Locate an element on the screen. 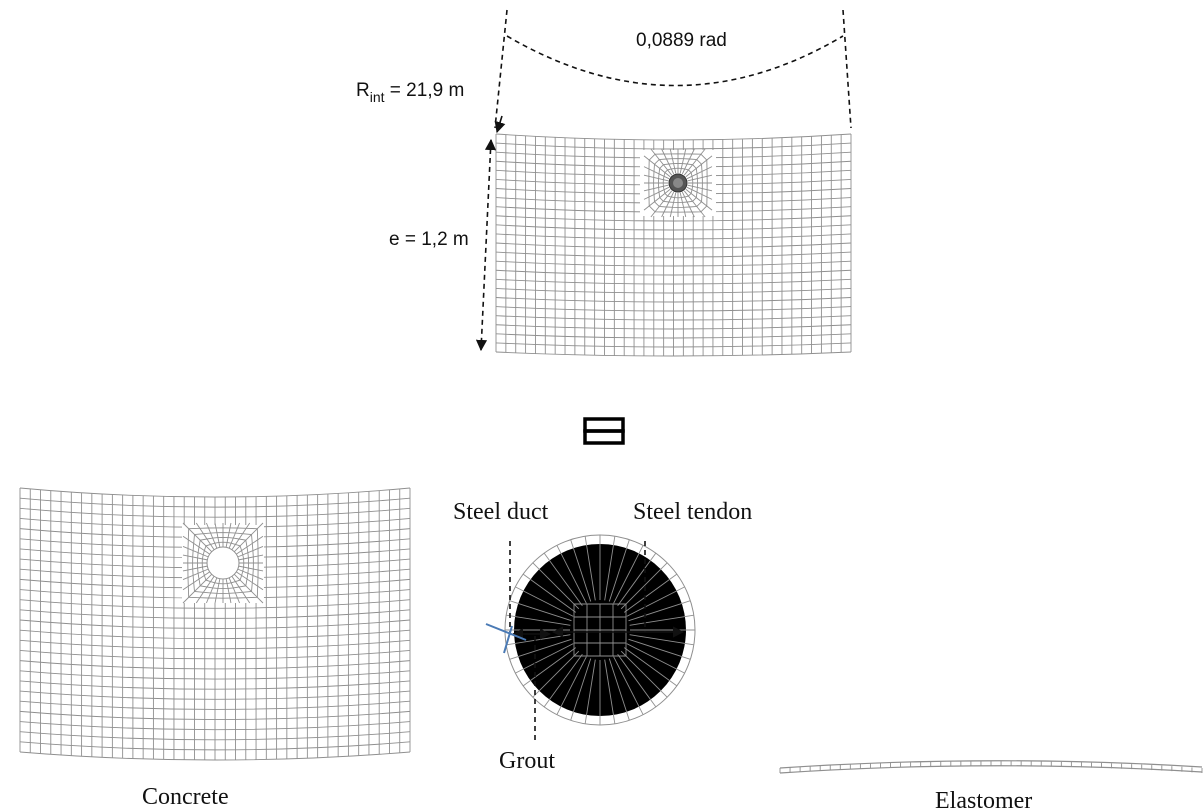 The image size is (1204, 810). angle-annotation: 0,0889 rad is located at coordinates (673, 69).